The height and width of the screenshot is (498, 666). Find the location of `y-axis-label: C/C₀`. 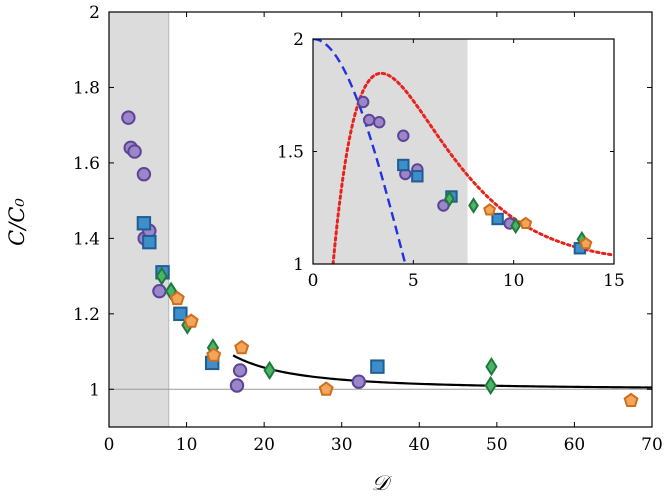

y-axis-label: C/C₀ is located at coordinates (17, 222).